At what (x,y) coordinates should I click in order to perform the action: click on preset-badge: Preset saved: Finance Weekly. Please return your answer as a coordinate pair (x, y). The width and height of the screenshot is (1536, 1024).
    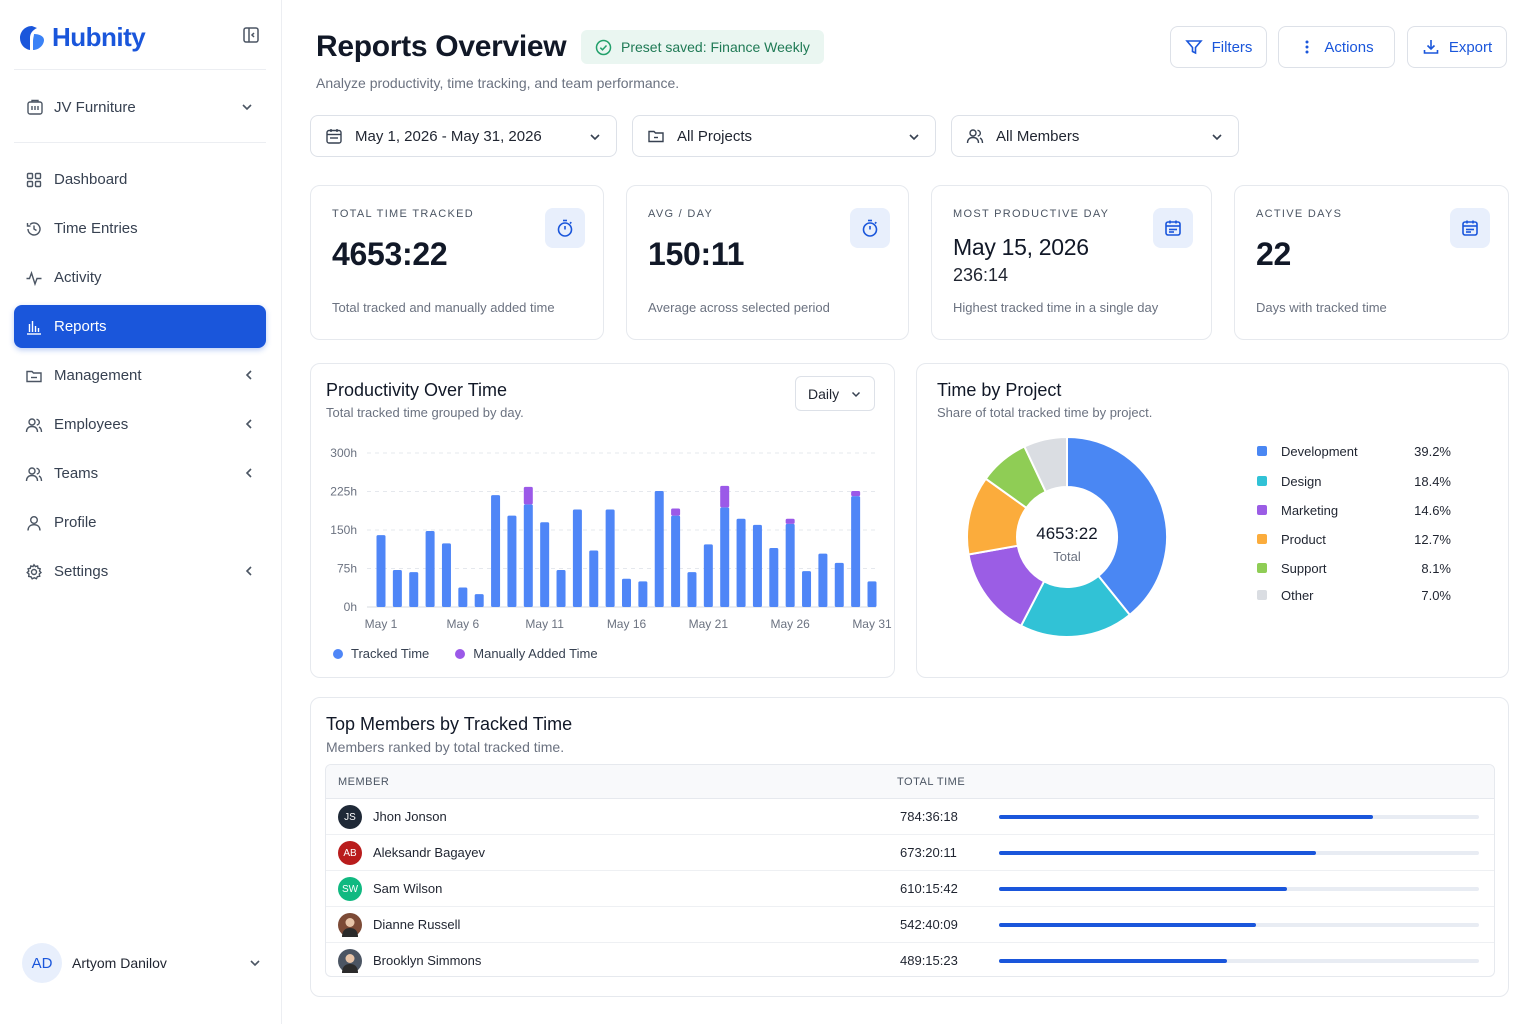
    Looking at the image, I should click on (702, 47).